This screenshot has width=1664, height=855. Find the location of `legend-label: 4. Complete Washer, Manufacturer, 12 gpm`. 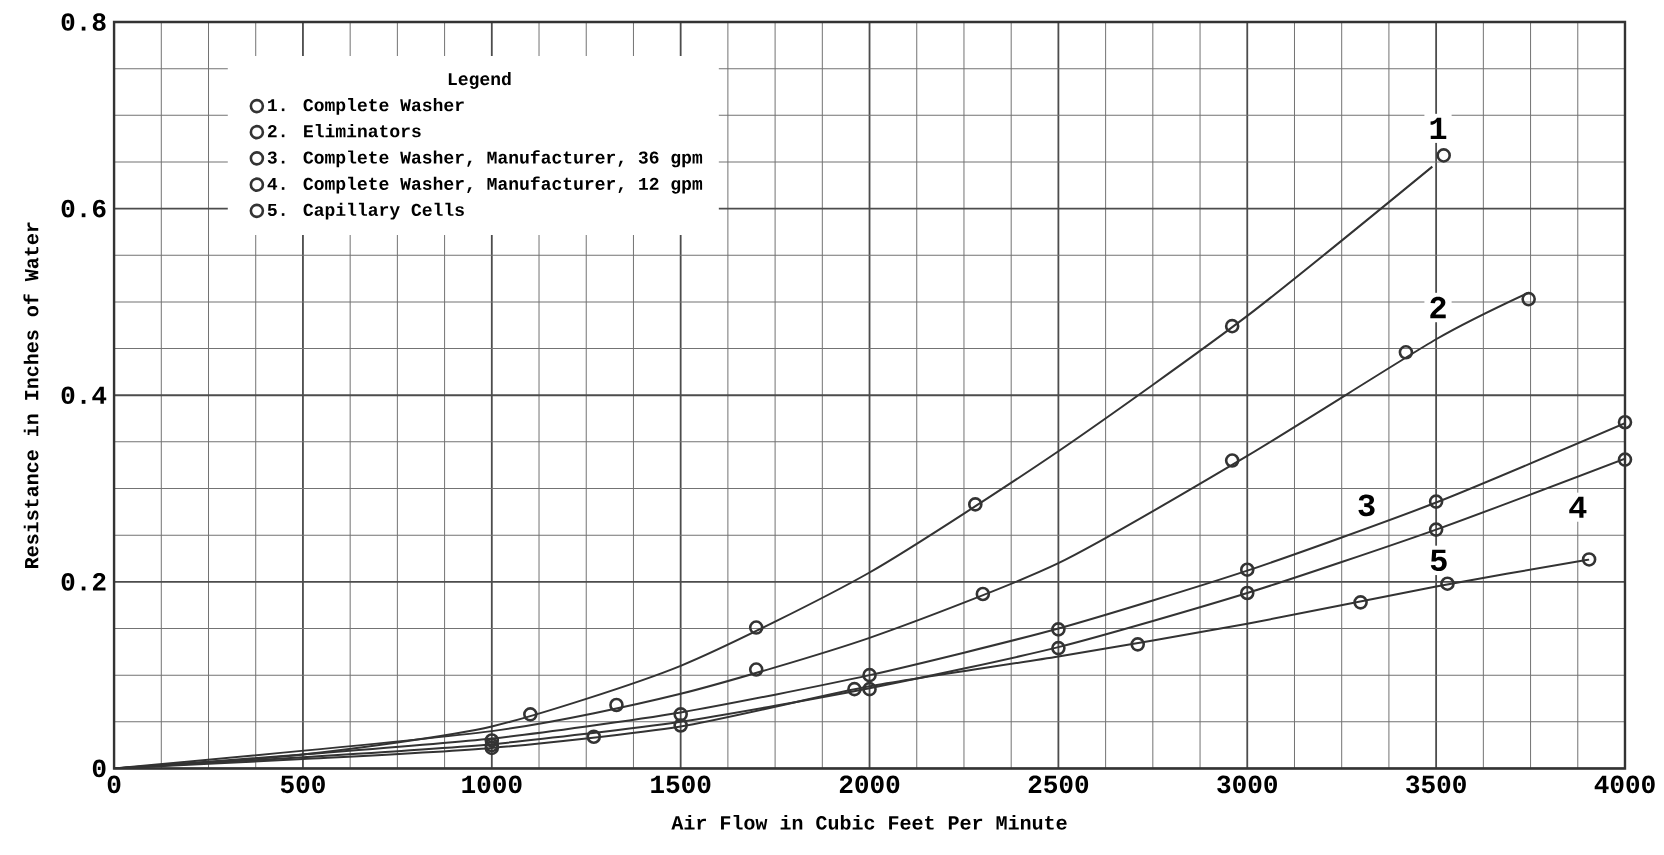

legend-label: 4. Complete Washer, Manufacturer, 12 gpm is located at coordinates (485, 185).